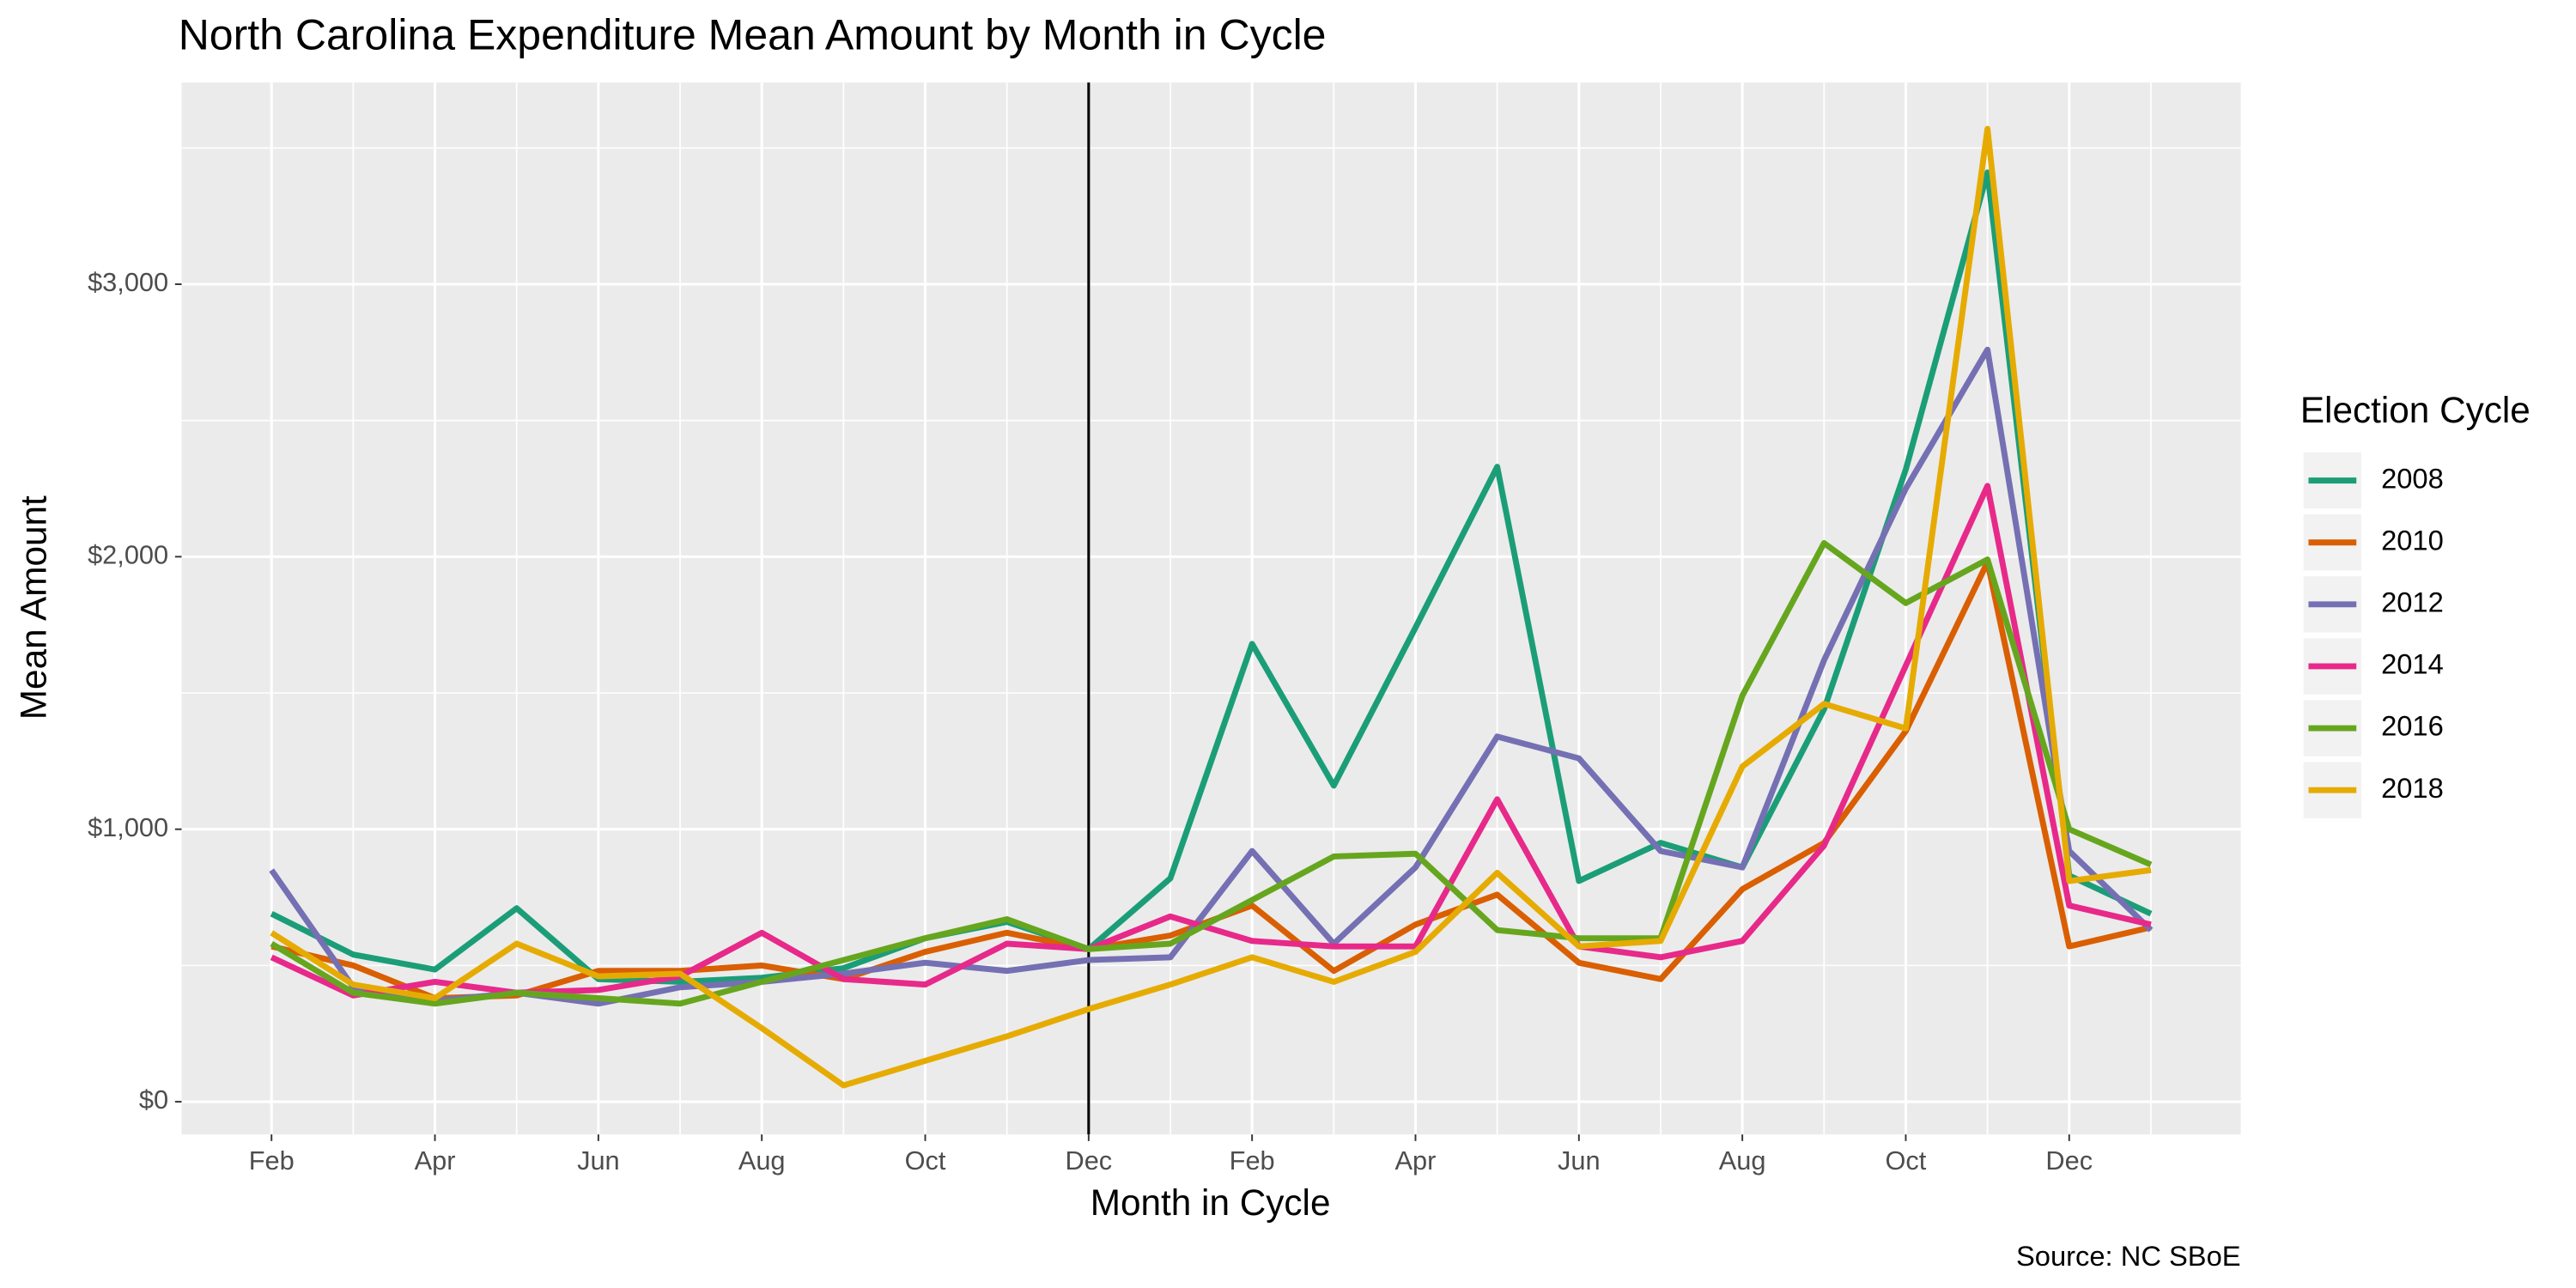 This screenshot has height=1288, width=2576. I want to click on legend-title: Election Cycle, so click(2415, 410).